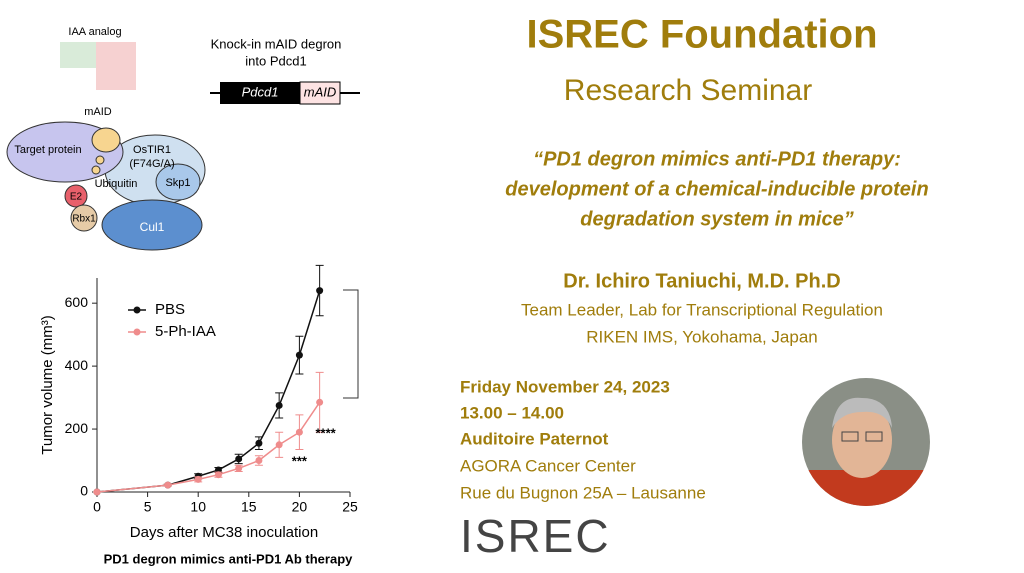  What do you see at coordinates (185, 331) in the screenshot?
I see `legend-label: 5-Ph-IAA` at bounding box center [185, 331].